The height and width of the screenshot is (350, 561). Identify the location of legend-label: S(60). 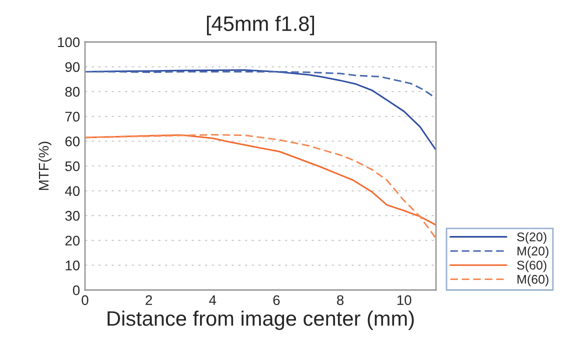
(531, 266).